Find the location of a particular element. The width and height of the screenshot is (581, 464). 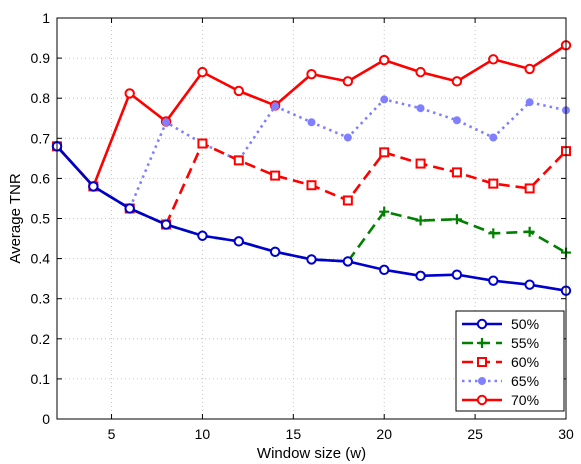

x-tick-label: 5 is located at coordinates (112, 434).